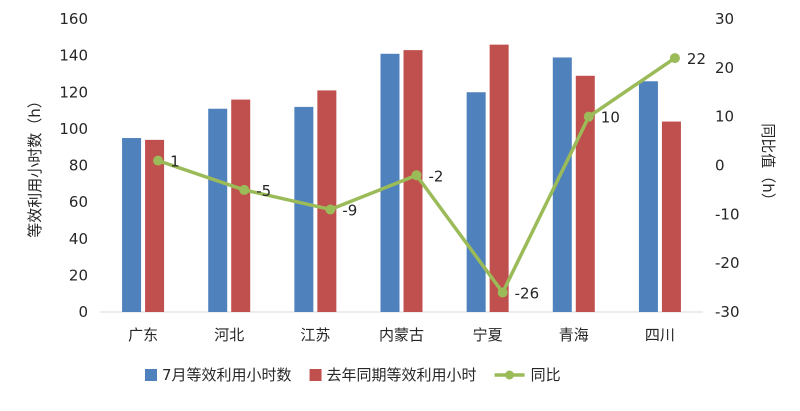  Describe the element at coordinates (527, 293) in the screenshot. I see `data-label: -26` at that location.